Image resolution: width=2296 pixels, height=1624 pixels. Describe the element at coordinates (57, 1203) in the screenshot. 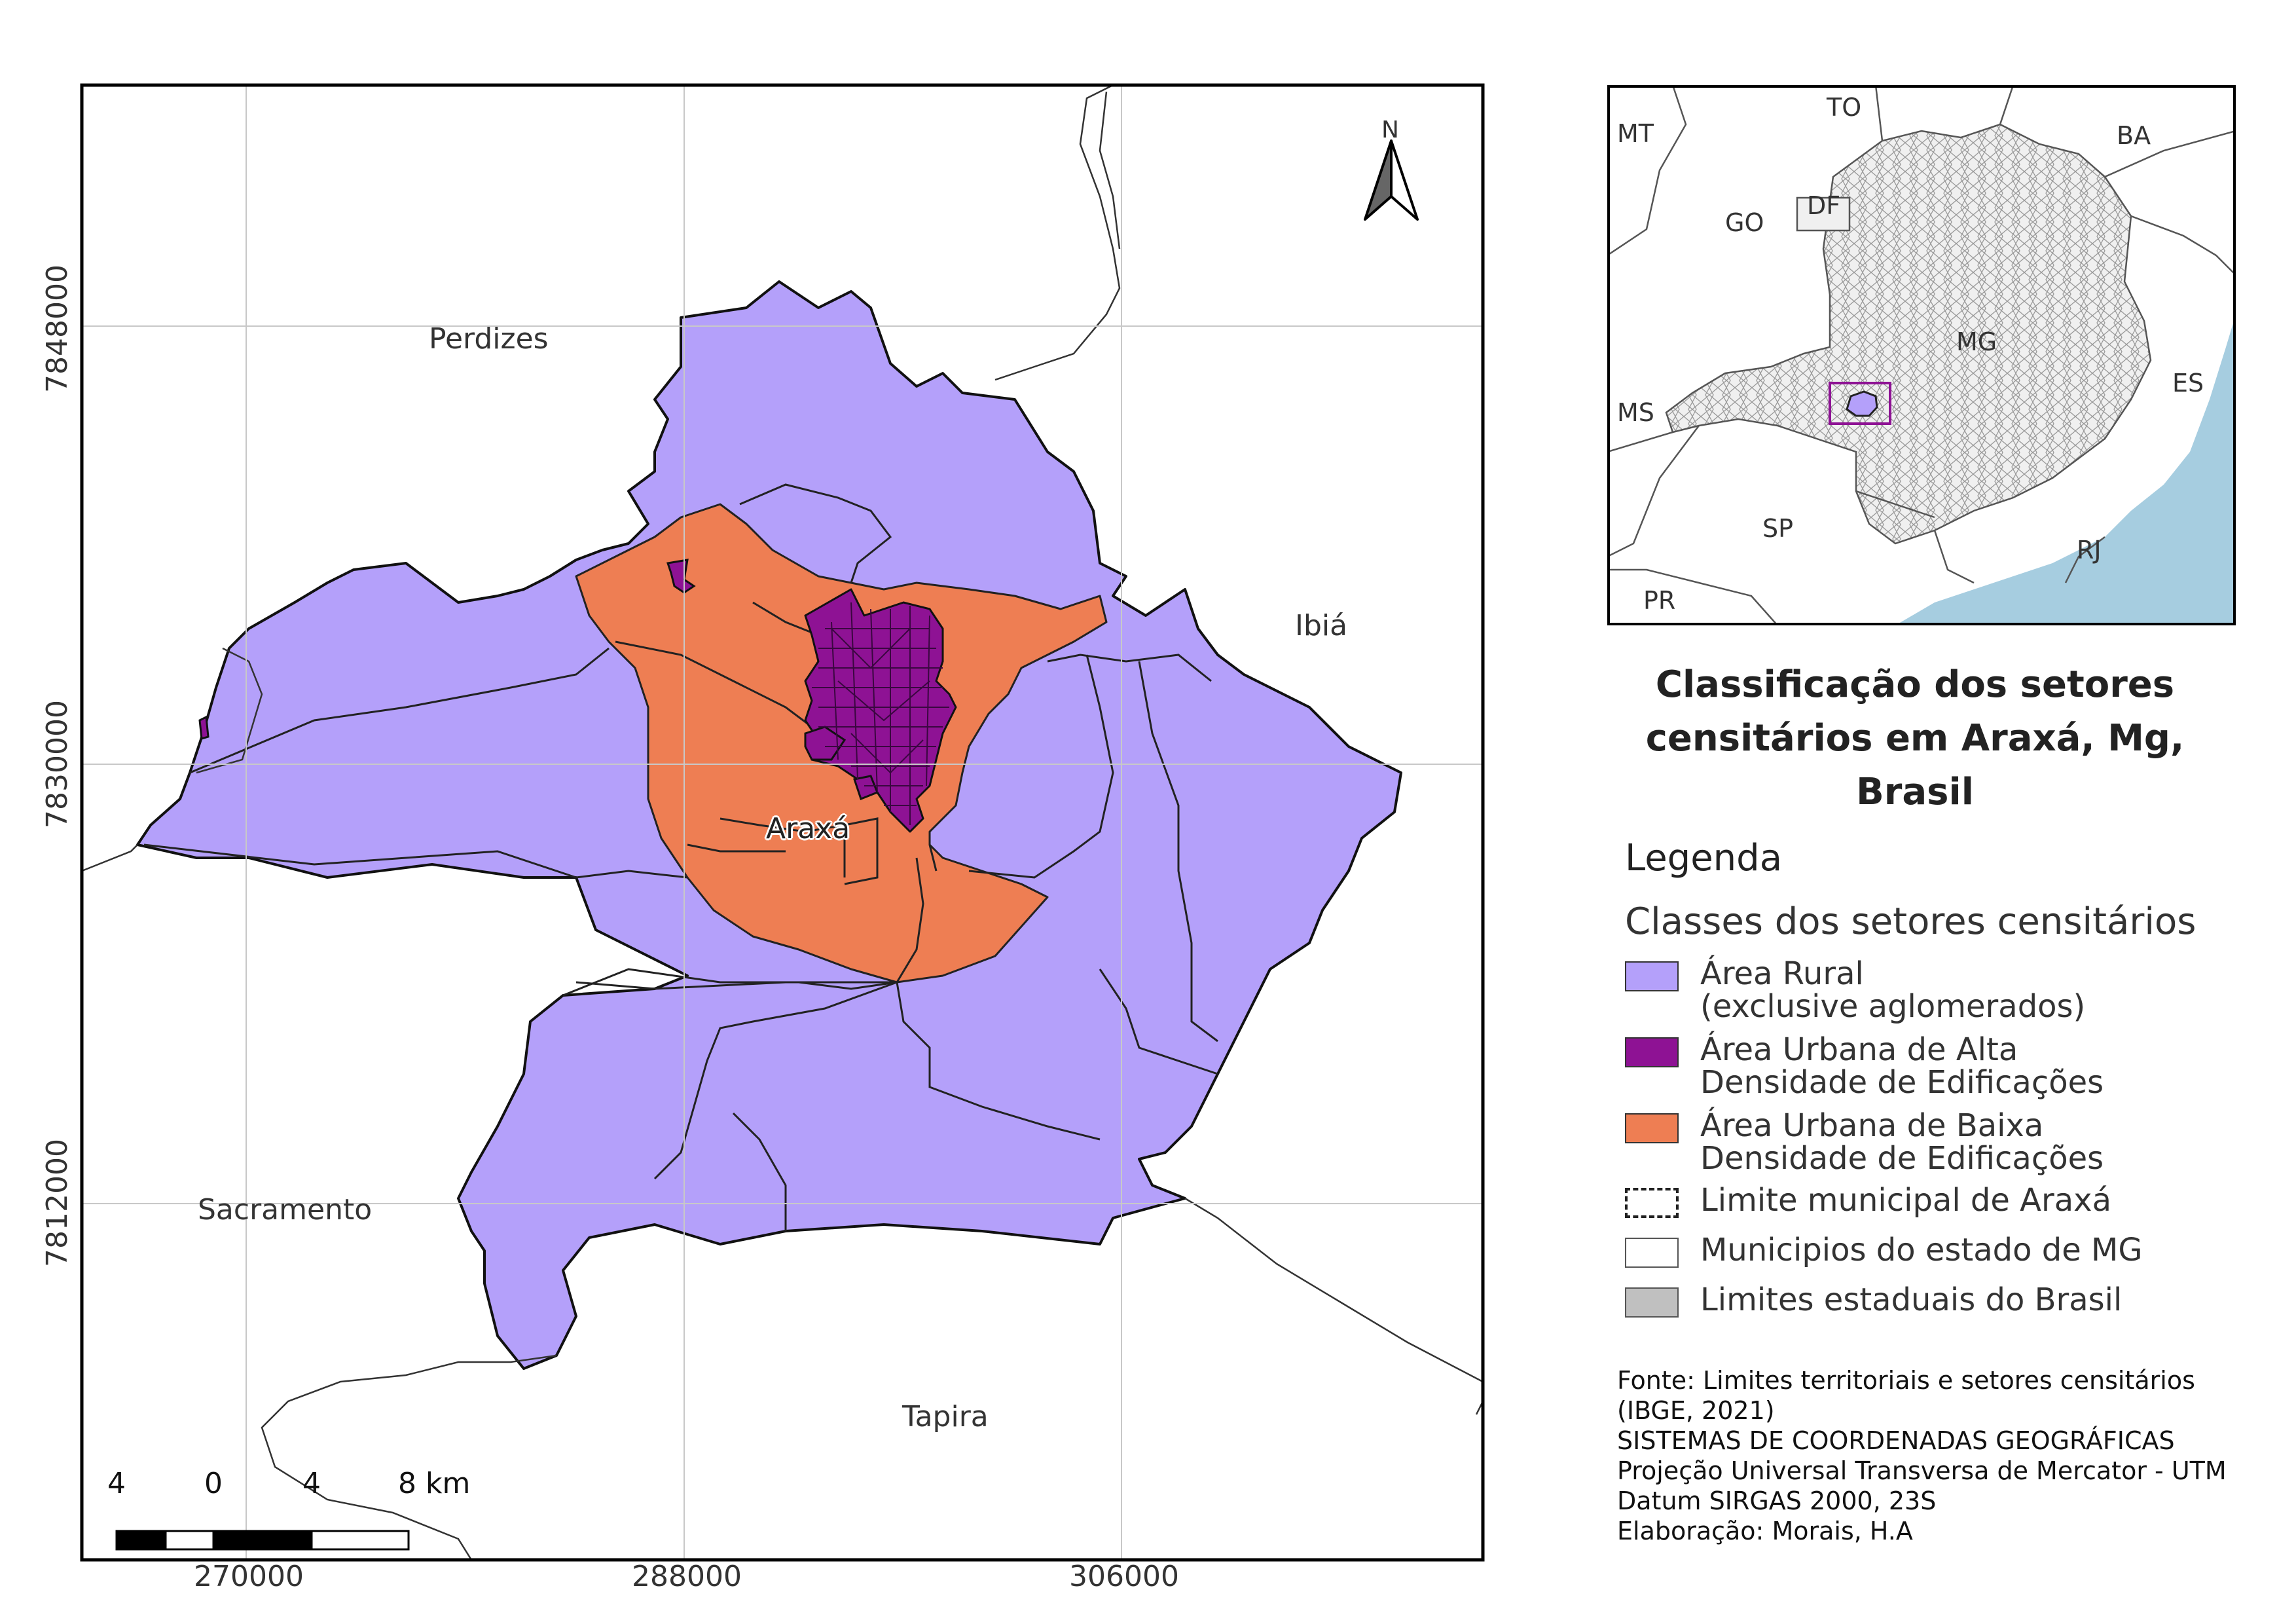

I see `y-tick-label: 7812000` at that location.